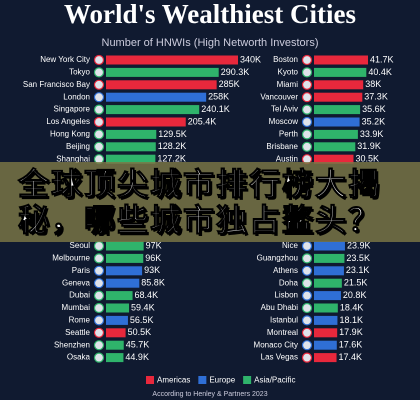 The height and width of the screenshot is (400, 420). What do you see at coordinates (358, 270) in the screenshot?
I see `value-label: 23.1K` at bounding box center [358, 270].